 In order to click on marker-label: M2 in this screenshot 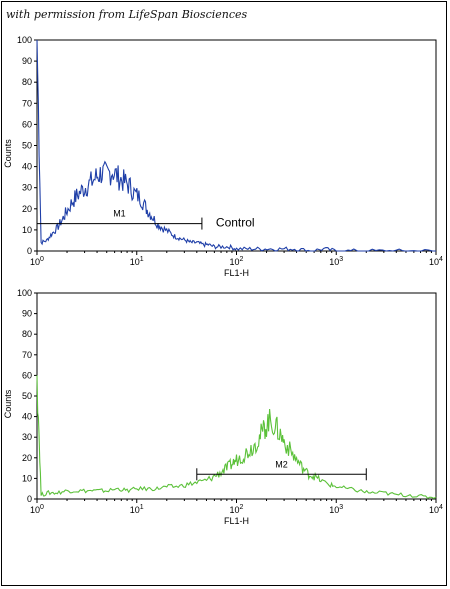, I will do `click(281, 464)`.